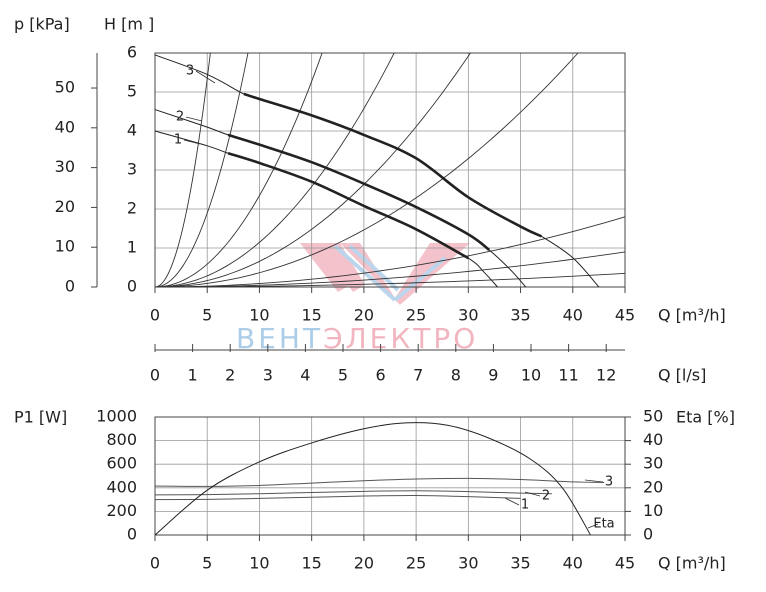  Describe the element at coordinates (606, 375) in the screenshot. I see `x-tick-label: 12` at that location.